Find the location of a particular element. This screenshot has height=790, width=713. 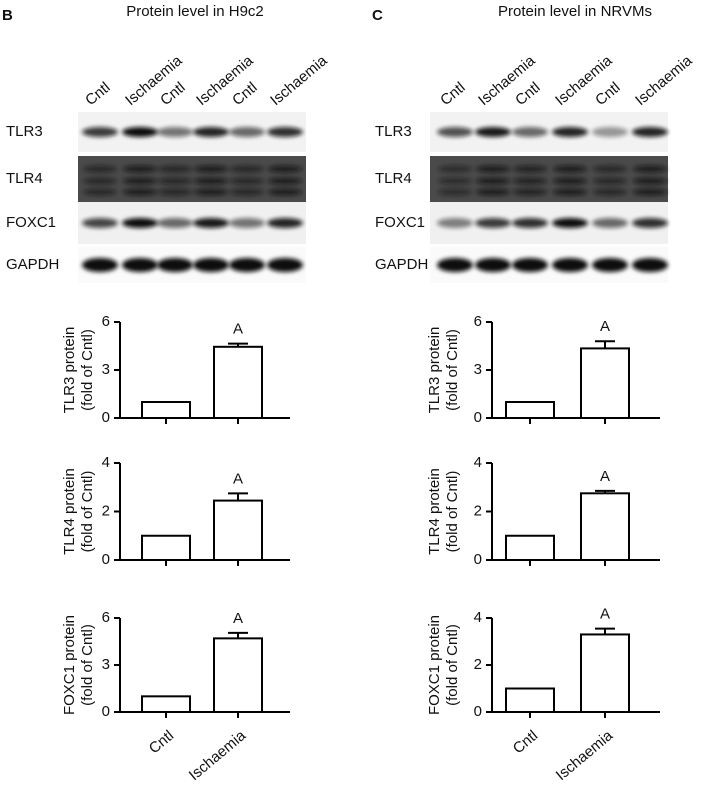

x-tick-label: Ischaemia is located at coordinates (218, 755).